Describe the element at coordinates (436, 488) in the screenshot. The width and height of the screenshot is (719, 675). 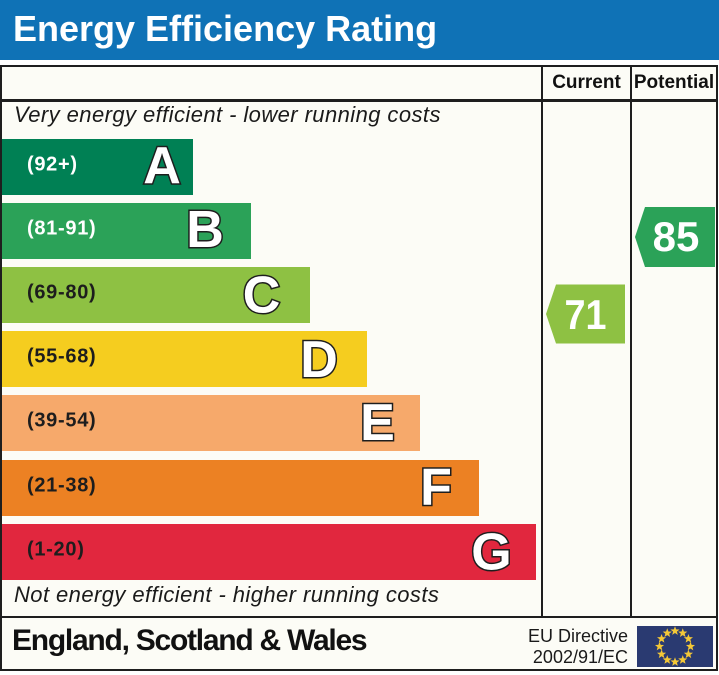
I see `svg-text: F` at that location.